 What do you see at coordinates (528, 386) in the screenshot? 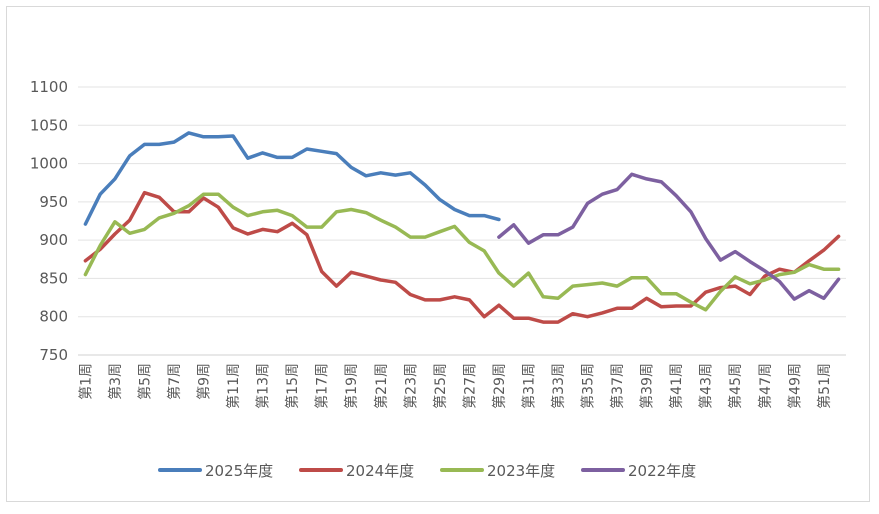
I see `x-tick-label: 第31周` at bounding box center [528, 386].